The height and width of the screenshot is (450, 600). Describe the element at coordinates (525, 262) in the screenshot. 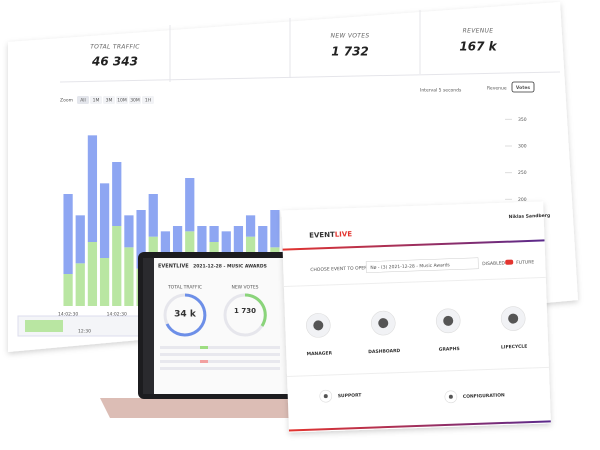

I see `filter: FUTURE` at that location.